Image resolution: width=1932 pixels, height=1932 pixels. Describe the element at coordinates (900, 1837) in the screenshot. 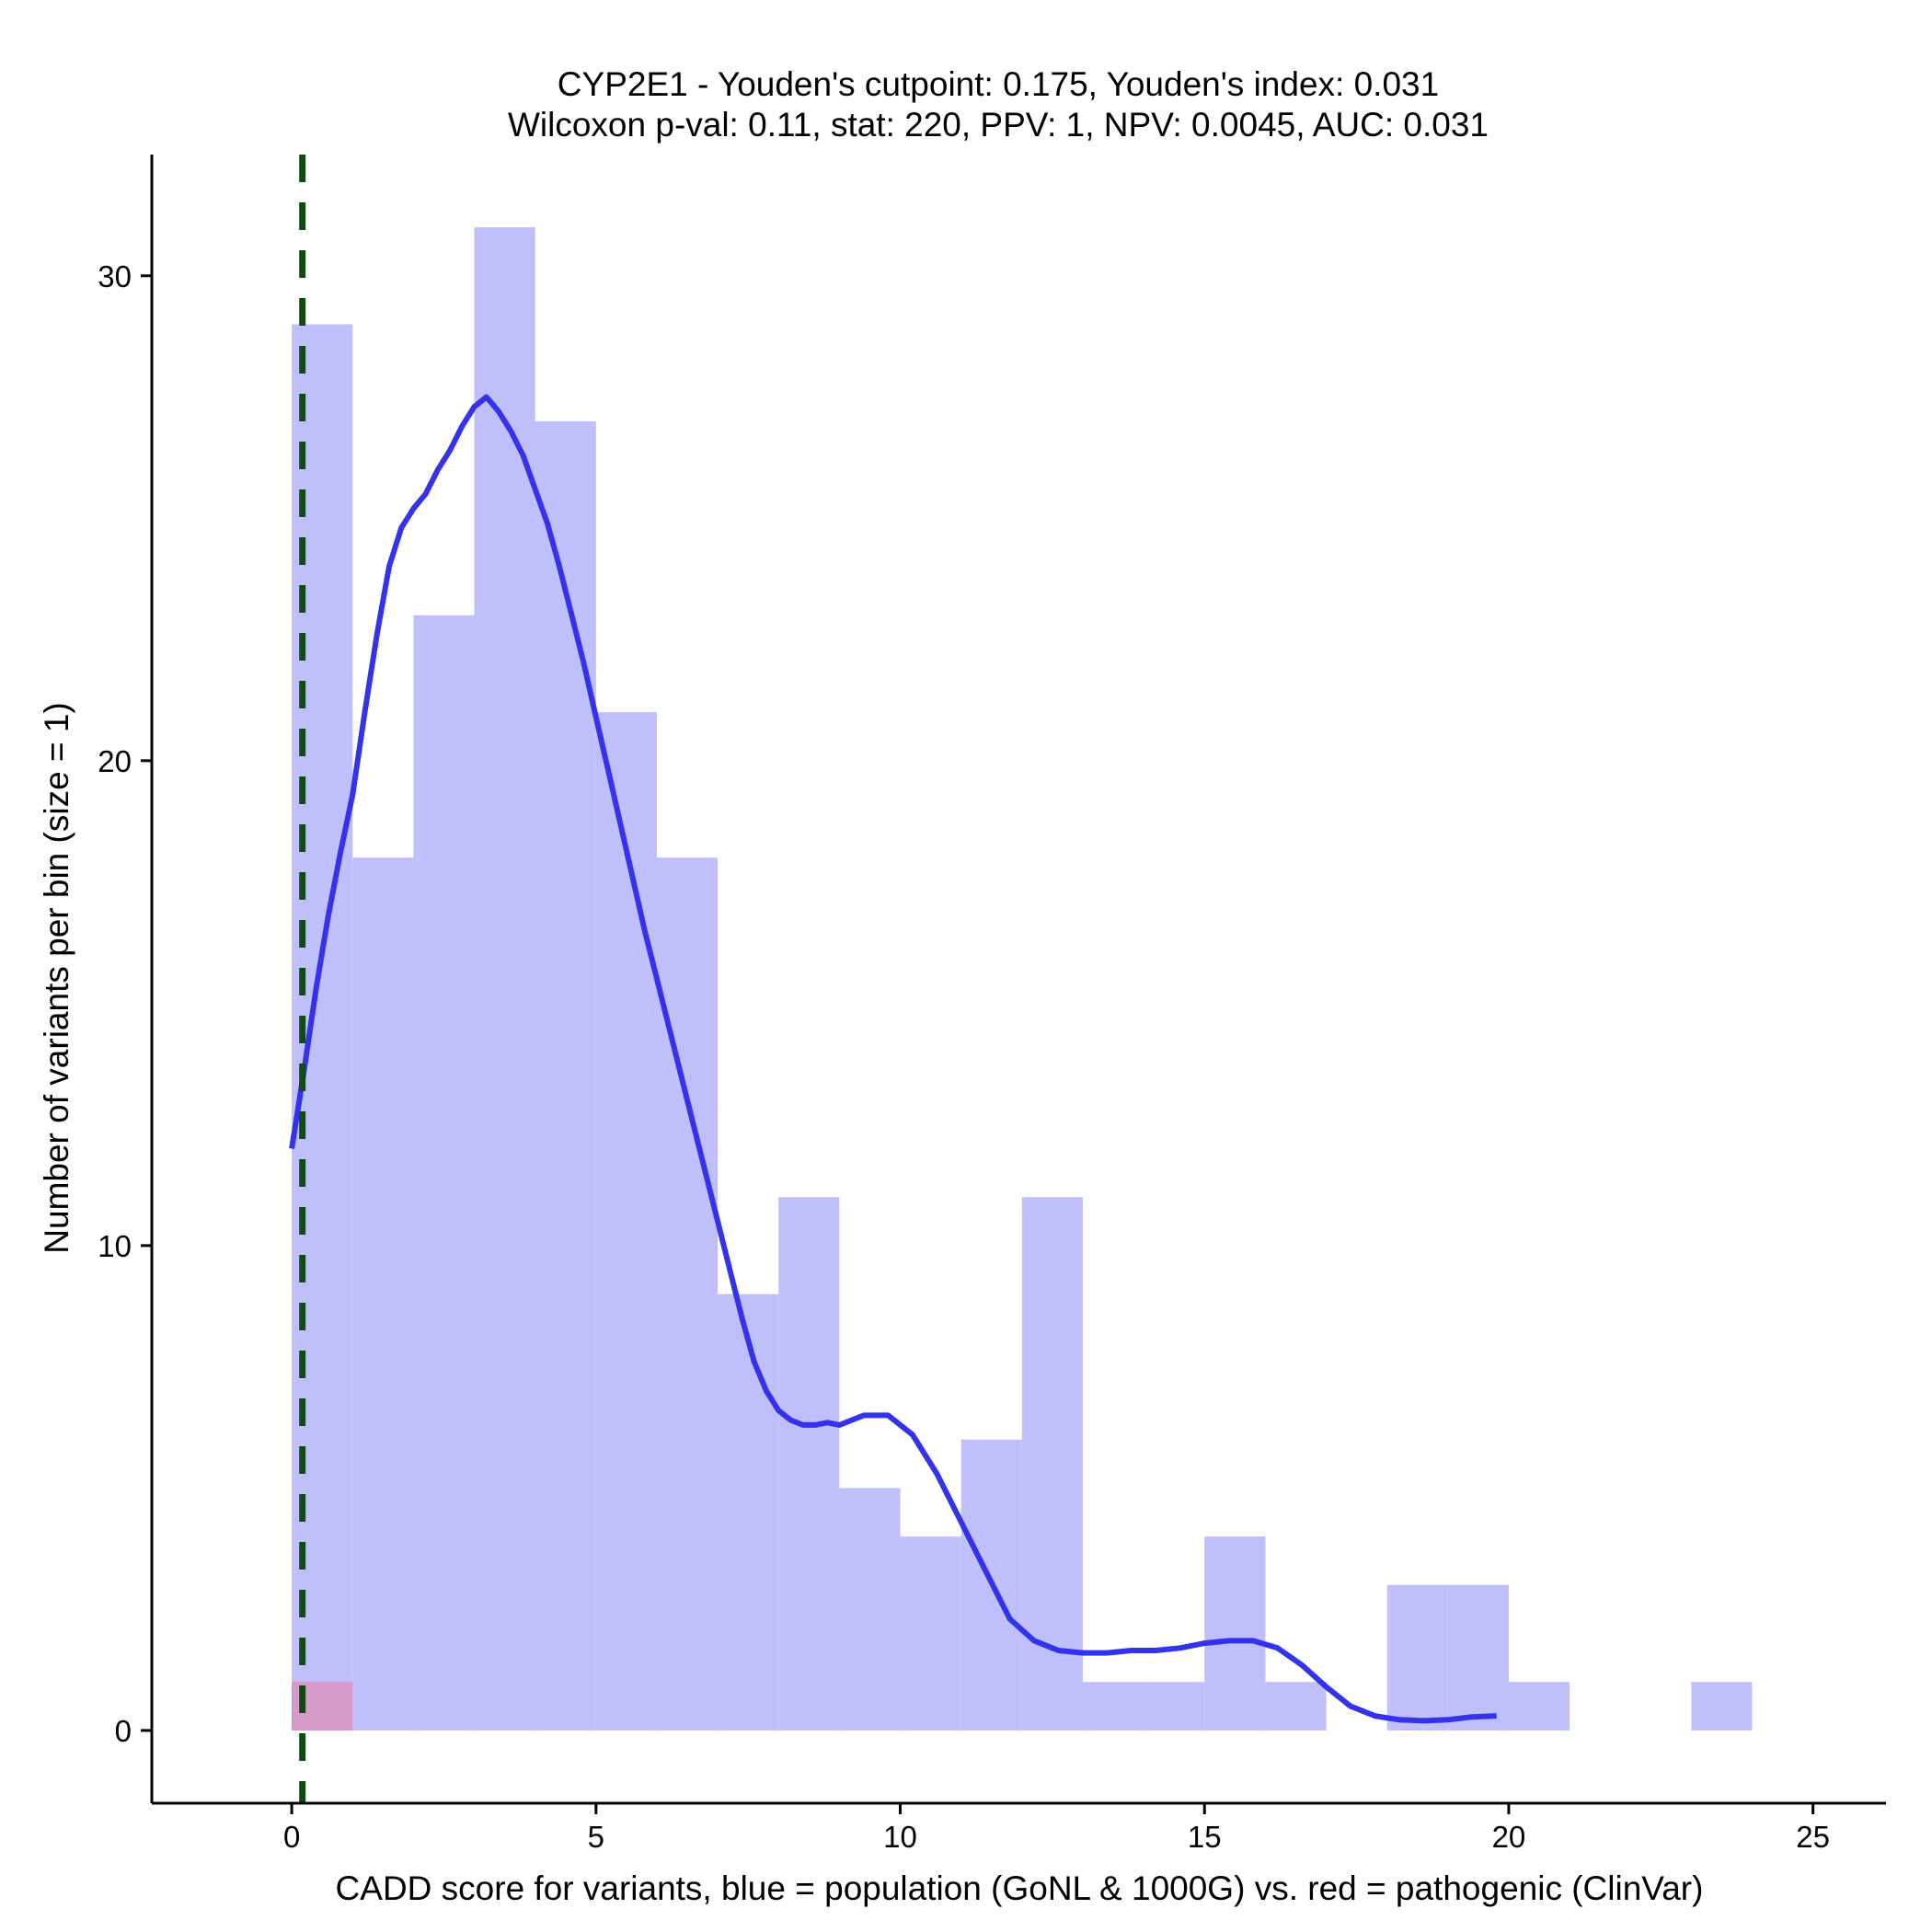

I see `x-tick-label-10: 10` at that location.